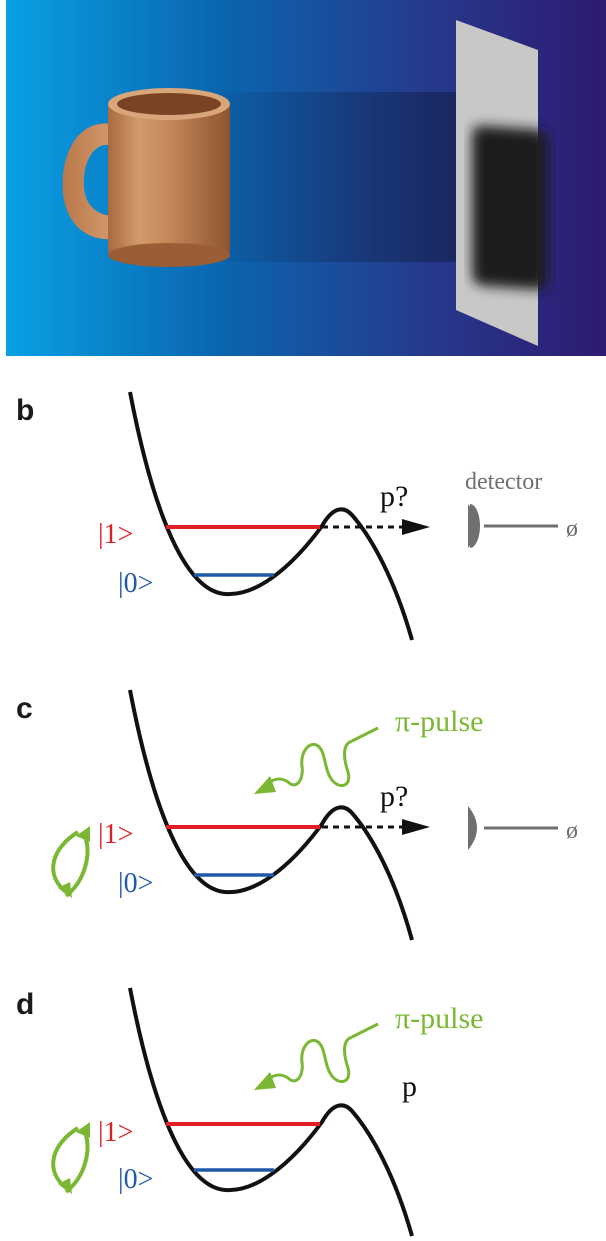 The width and height of the screenshot is (606, 1241). Describe the element at coordinates (25, 410) in the screenshot. I see `panel-label-b: b` at that location.